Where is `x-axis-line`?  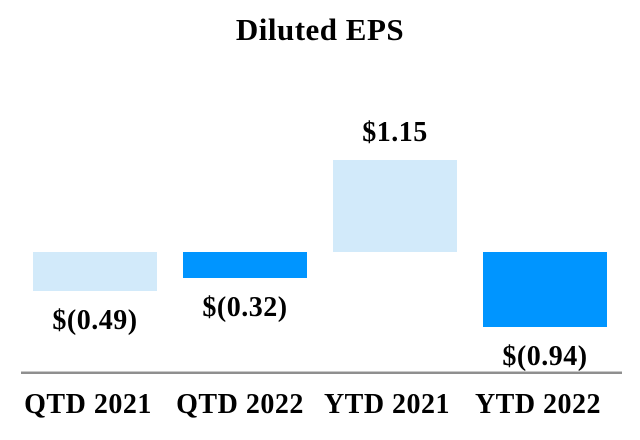 x-axis-line is located at coordinates (321, 372).